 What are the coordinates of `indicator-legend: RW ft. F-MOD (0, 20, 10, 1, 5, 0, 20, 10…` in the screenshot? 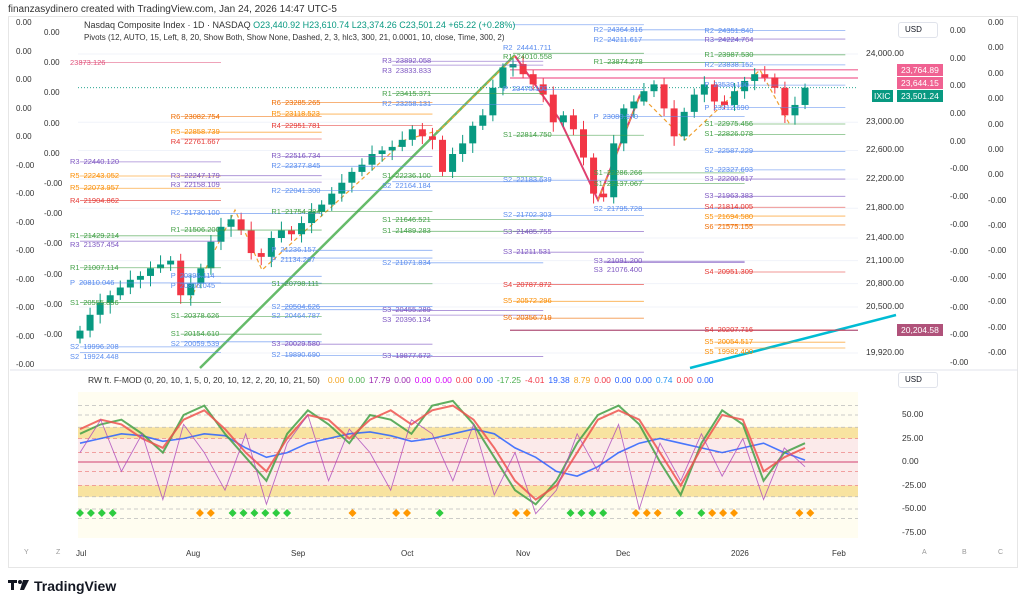 It's located at (399, 380).